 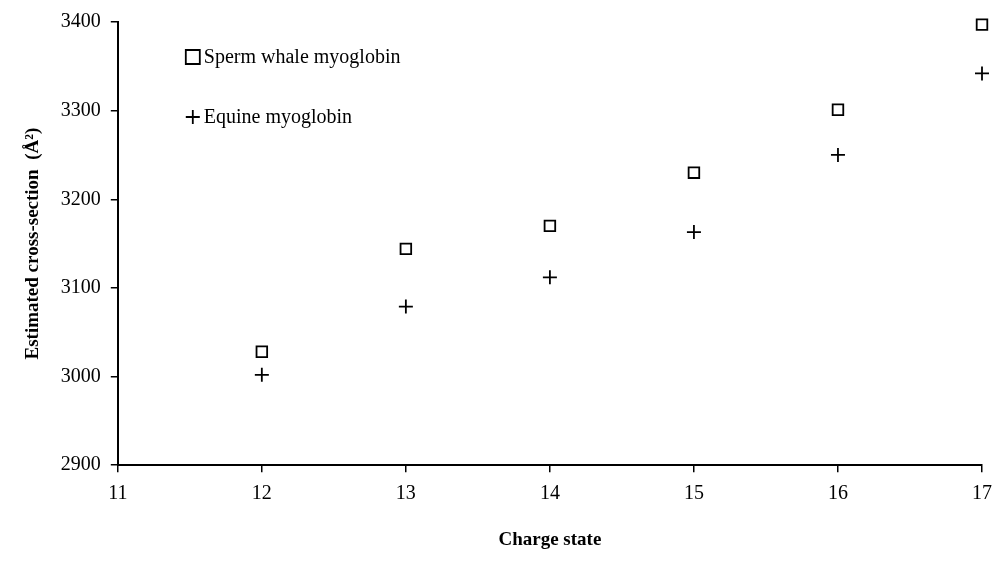 I want to click on x-tick-label: 13, so click(x=405, y=492).